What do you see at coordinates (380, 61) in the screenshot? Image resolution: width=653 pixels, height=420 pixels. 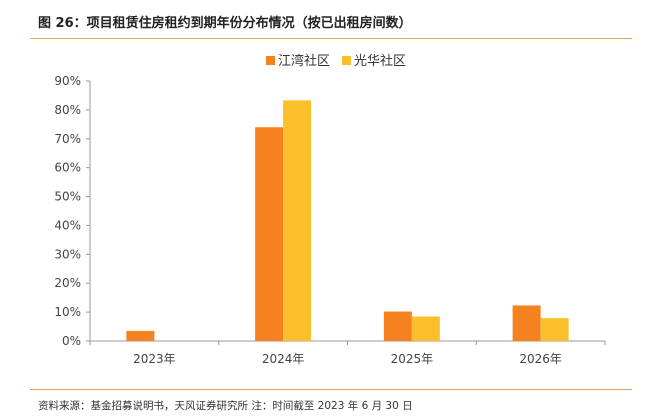 I see `legend-label: 光华社区` at bounding box center [380, 61].